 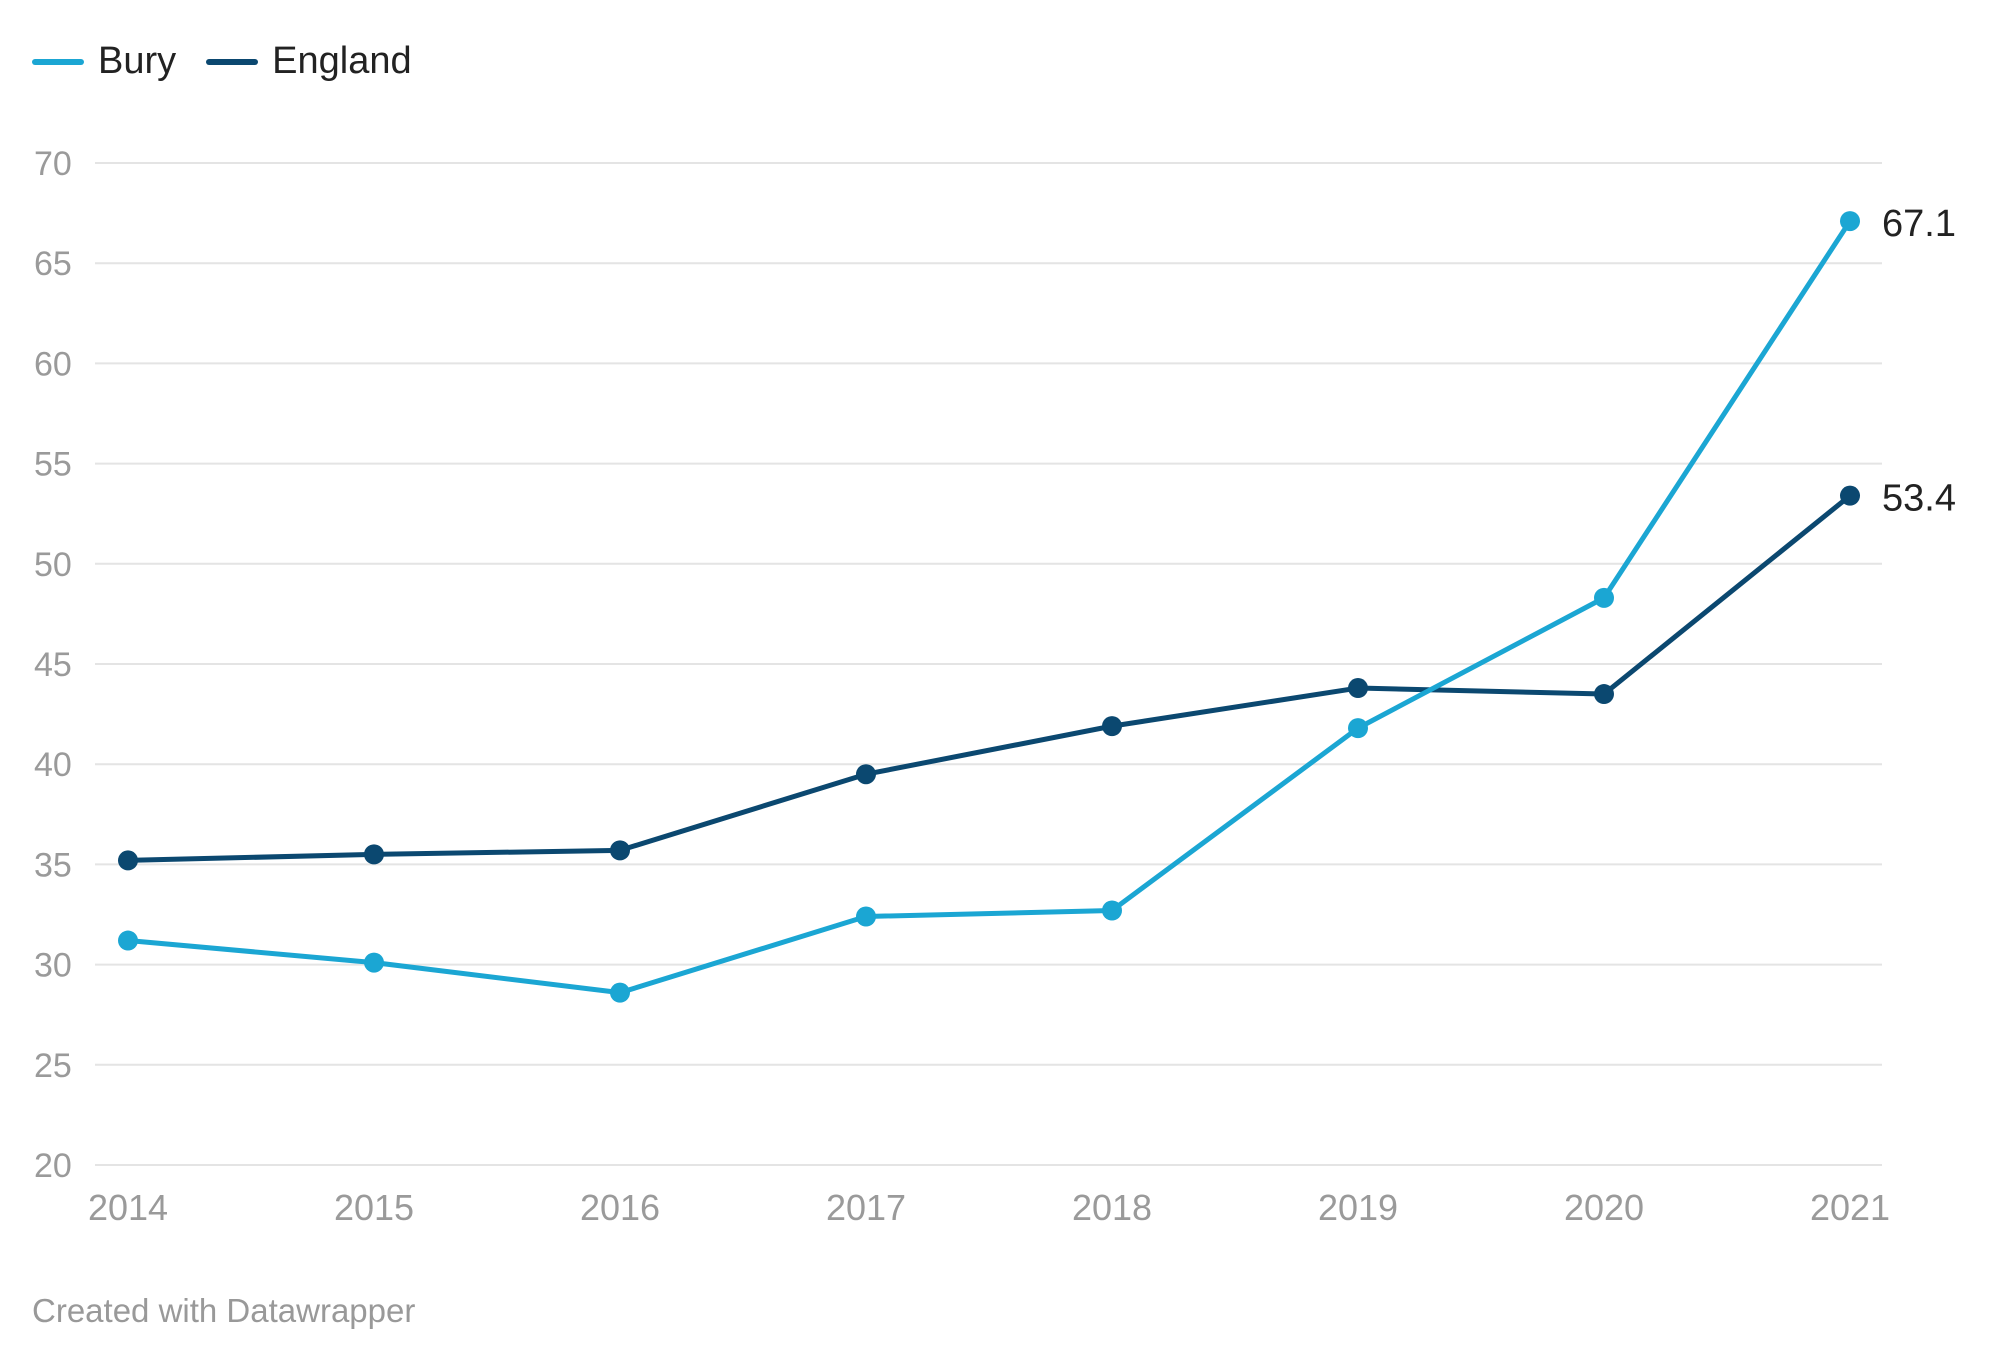 I want to click on data-point-england-2014, so click(x=128, y=860).